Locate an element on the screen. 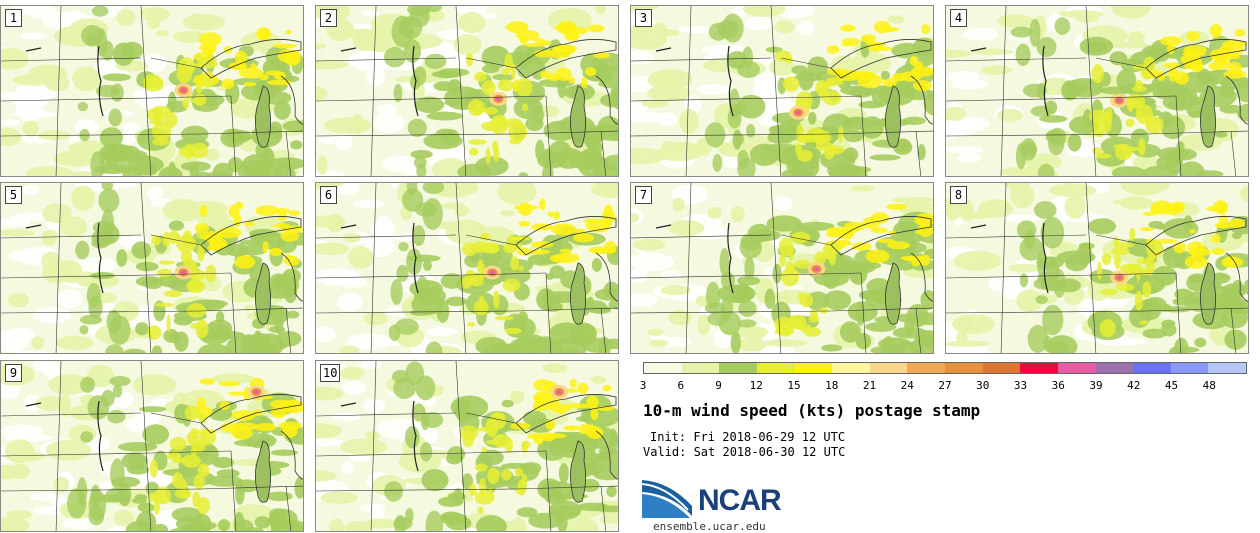  colorbar-tick-label: 42 is located at coordinates (1134, 385).